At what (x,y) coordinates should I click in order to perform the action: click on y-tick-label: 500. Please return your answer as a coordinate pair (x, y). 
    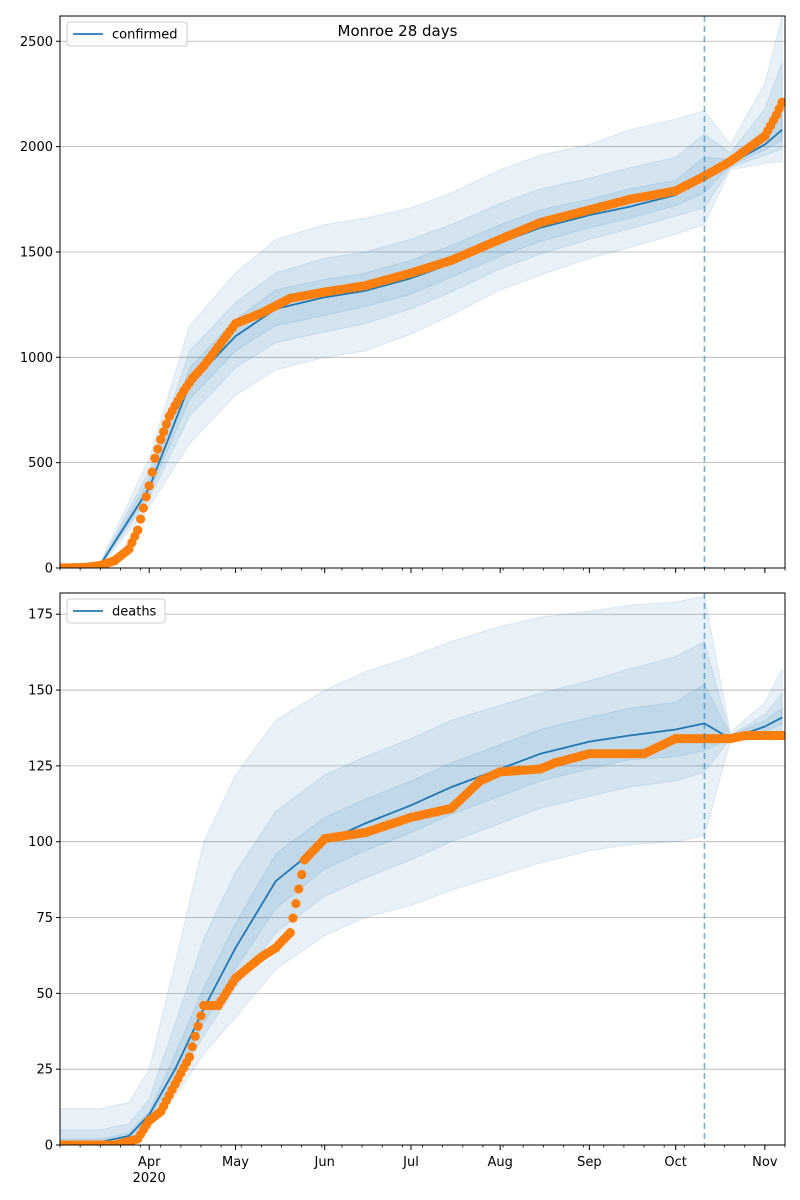
    Looking at the image, I should click on (40, 463).